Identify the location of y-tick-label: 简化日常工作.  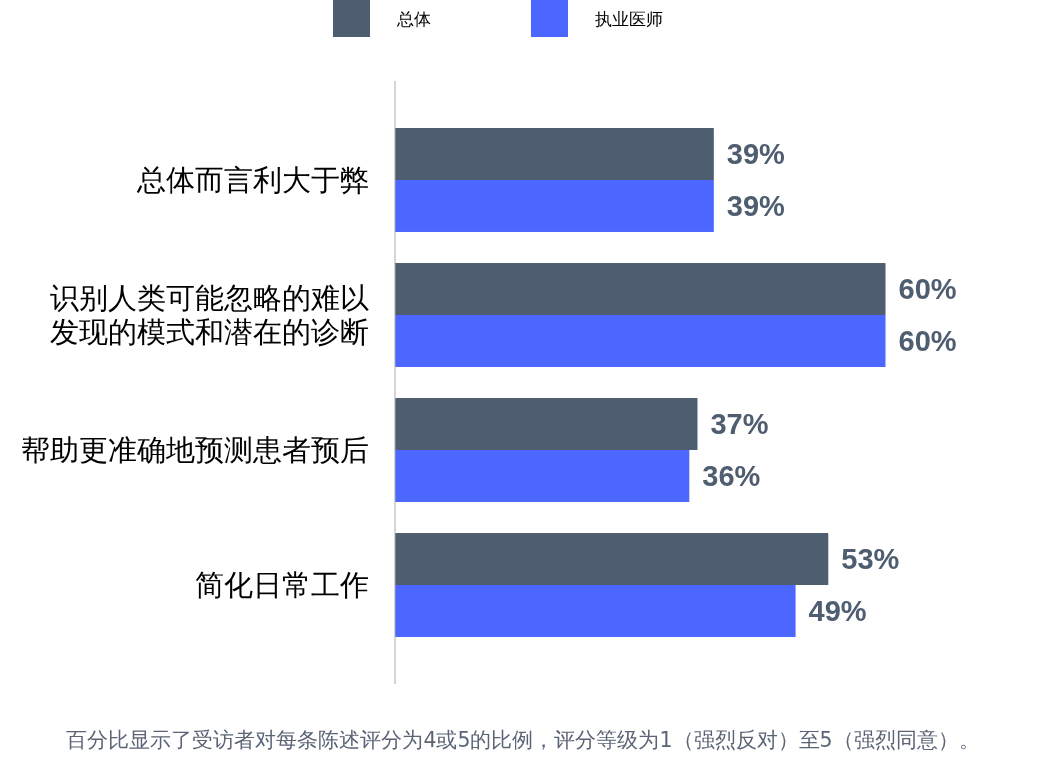
(282, 585).